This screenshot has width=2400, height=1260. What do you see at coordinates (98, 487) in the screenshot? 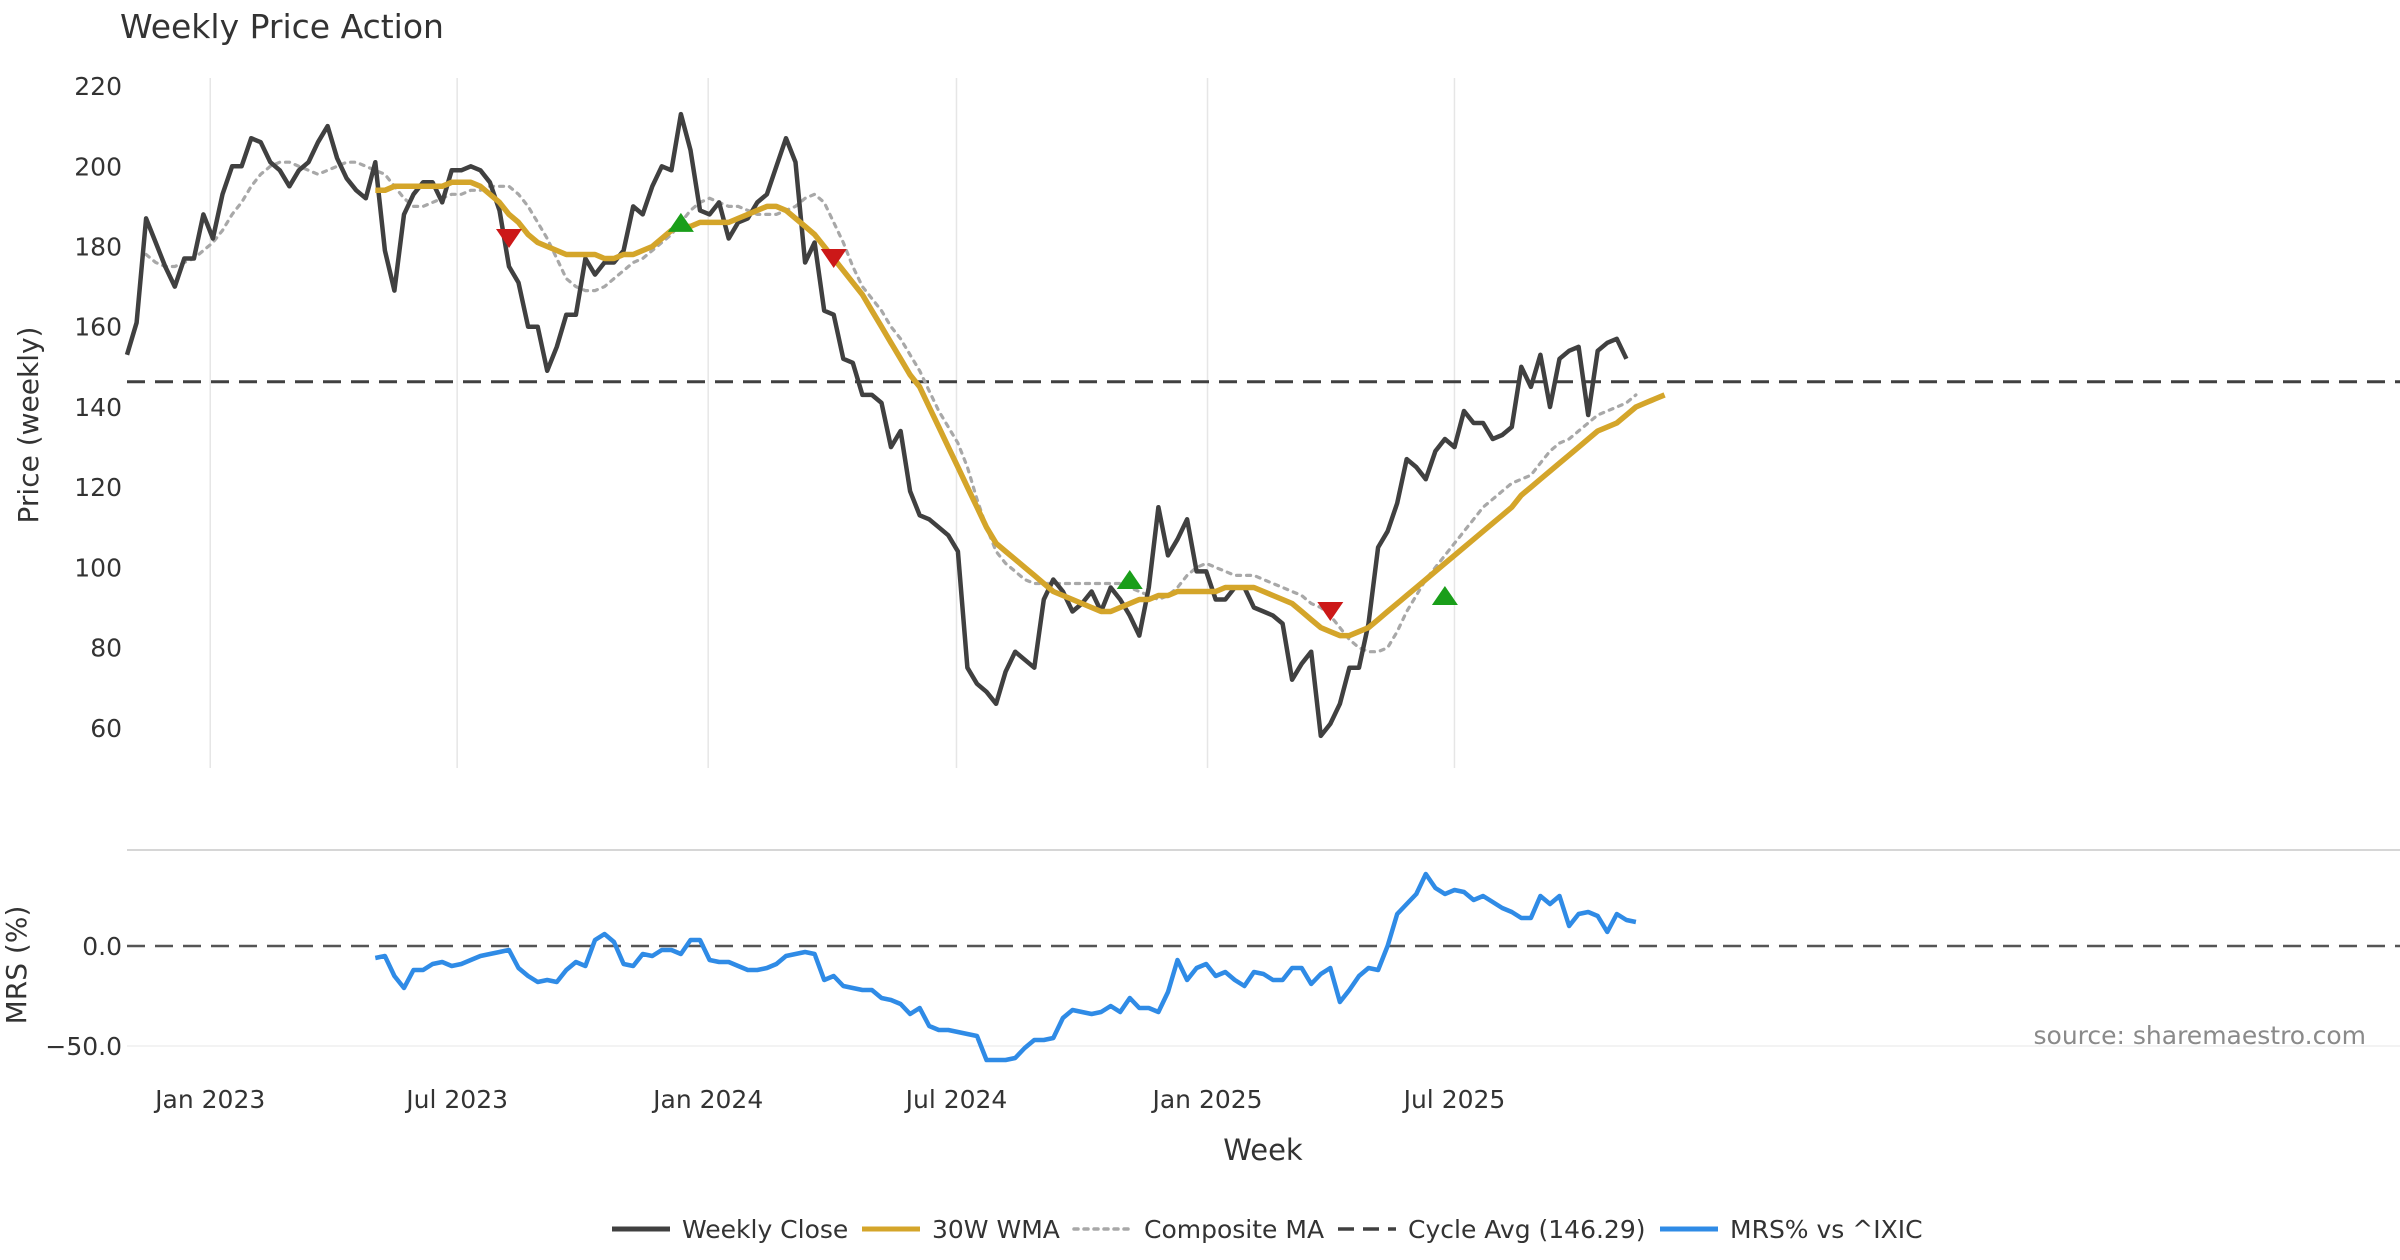
I see `price-y-tick-label: 120` at bounding box center [98, 487].